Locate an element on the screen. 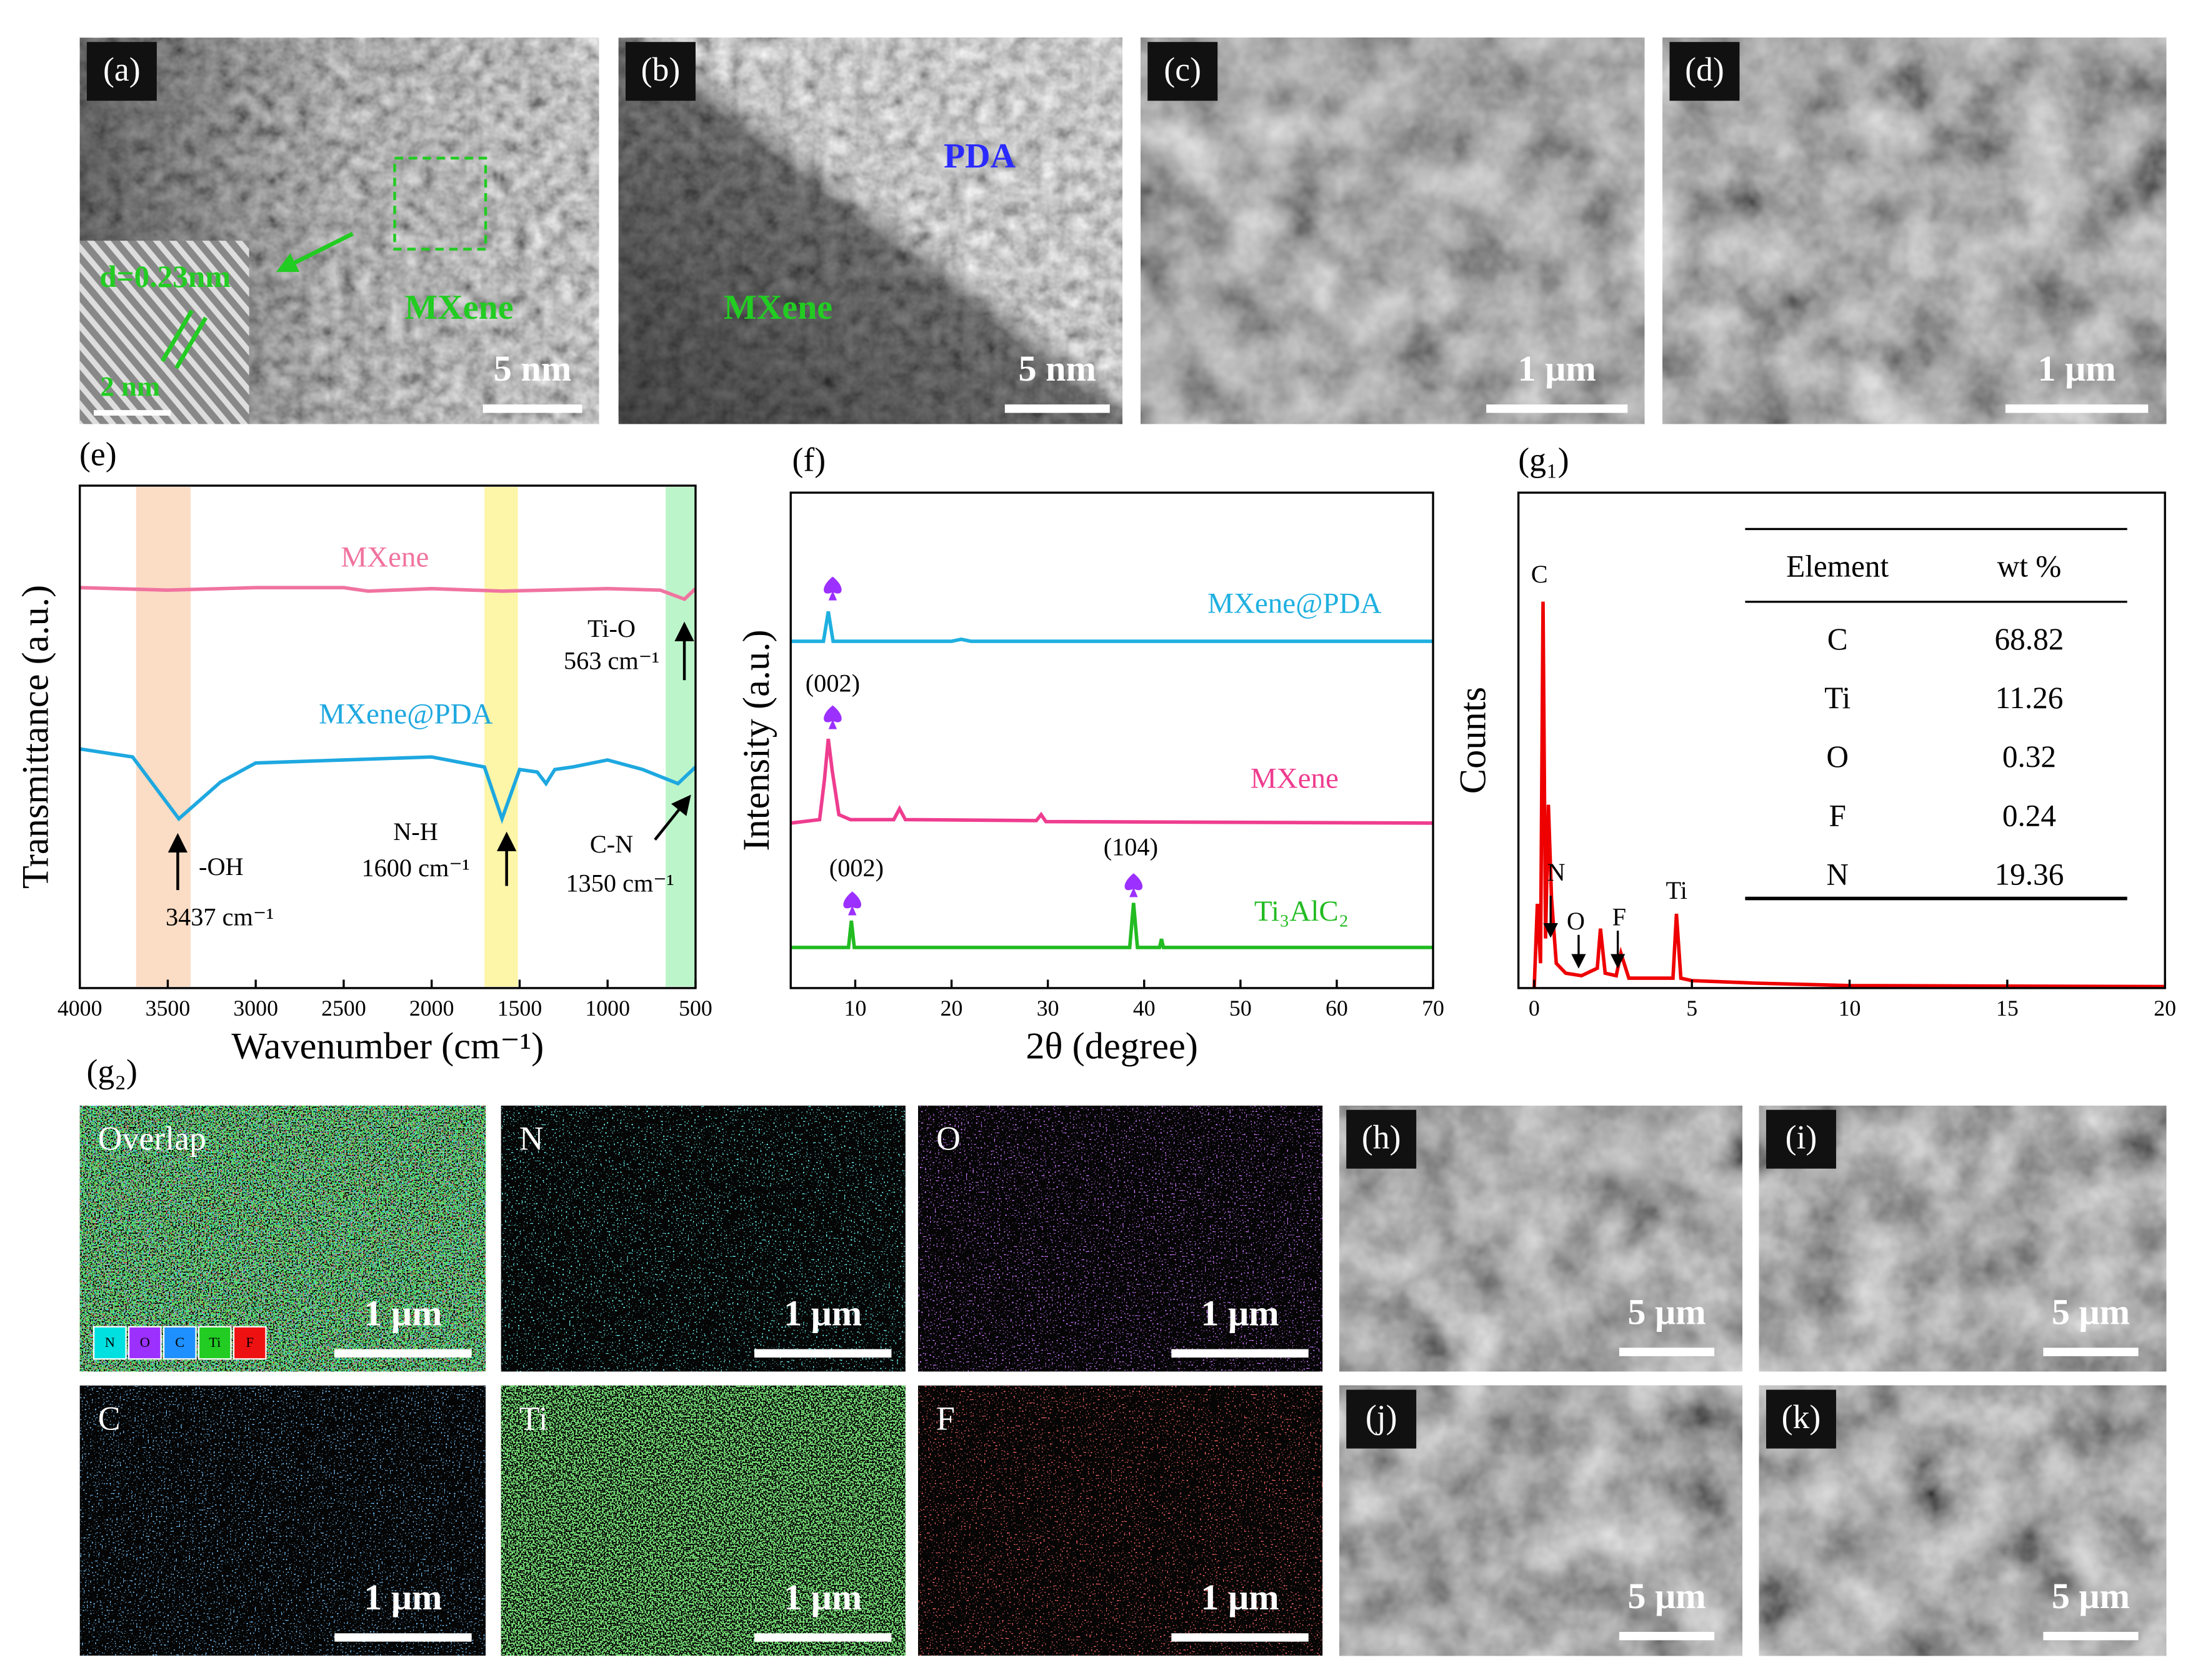  table-cell: 0.32 is located at coordinates (2029, 756).